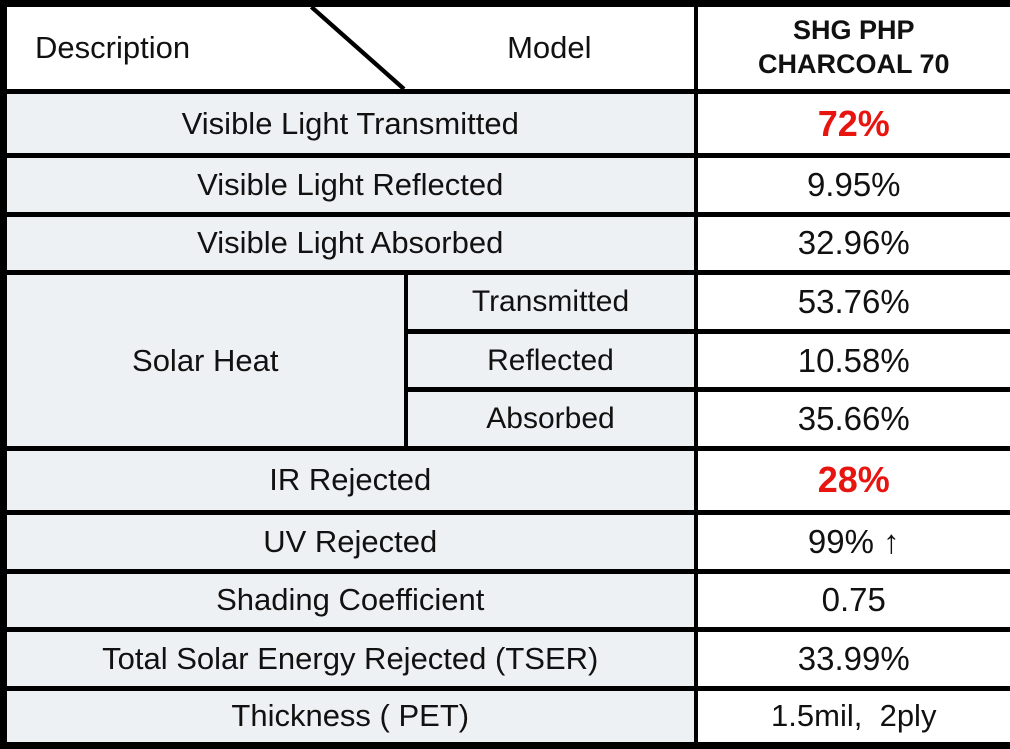 The height and width of the screenshot is (749, 1010). Describe the element at coordinates (357, 47) in the screenshot. I see `diagonal-divider-line` at that location.